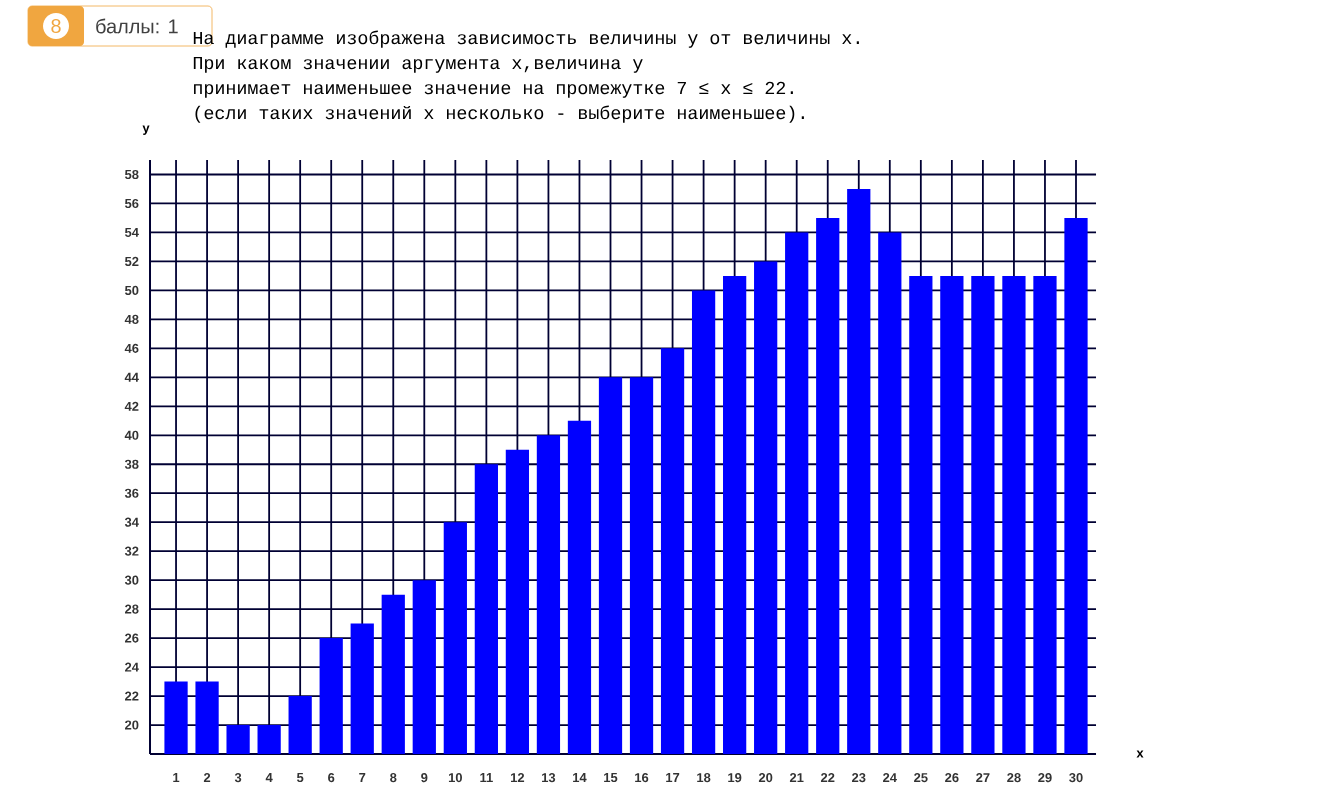 This screenshot has height=792, width=1342. I want to click on chart-subtitle: При каком значении аргумента x,величина y, so click(418, 64).